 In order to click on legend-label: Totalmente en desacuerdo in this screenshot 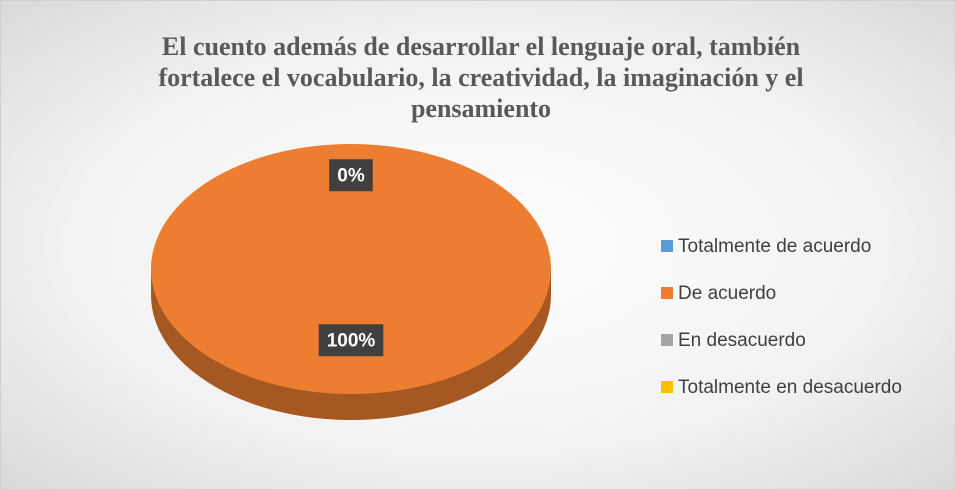, I will do `click(790, 387)`.